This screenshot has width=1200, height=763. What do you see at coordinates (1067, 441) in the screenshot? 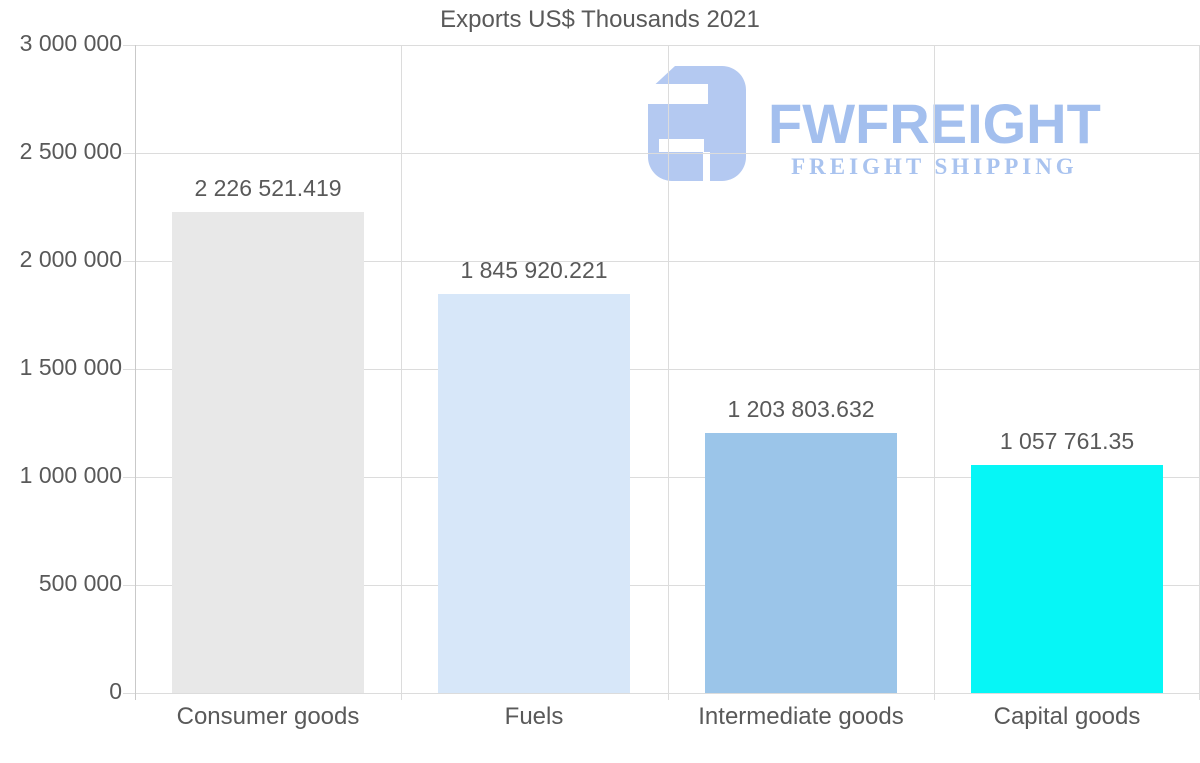
I see `bar-value-label: 1 057 761.35` at bounding box center [1067, 441].